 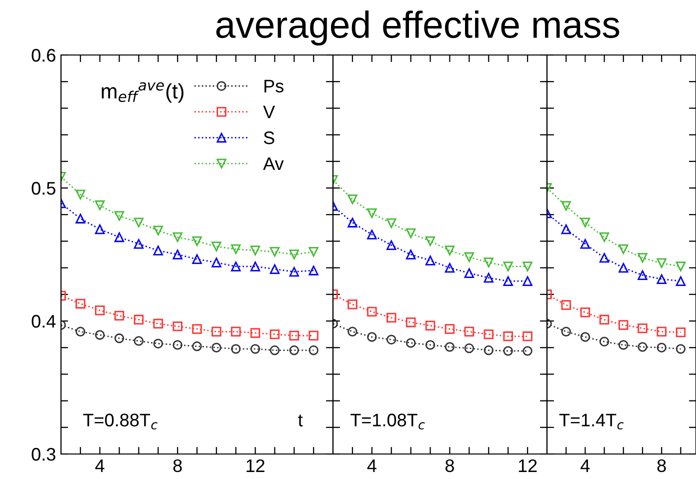 I want to click on text: averaged effective mass, so click(x=418, y=28).